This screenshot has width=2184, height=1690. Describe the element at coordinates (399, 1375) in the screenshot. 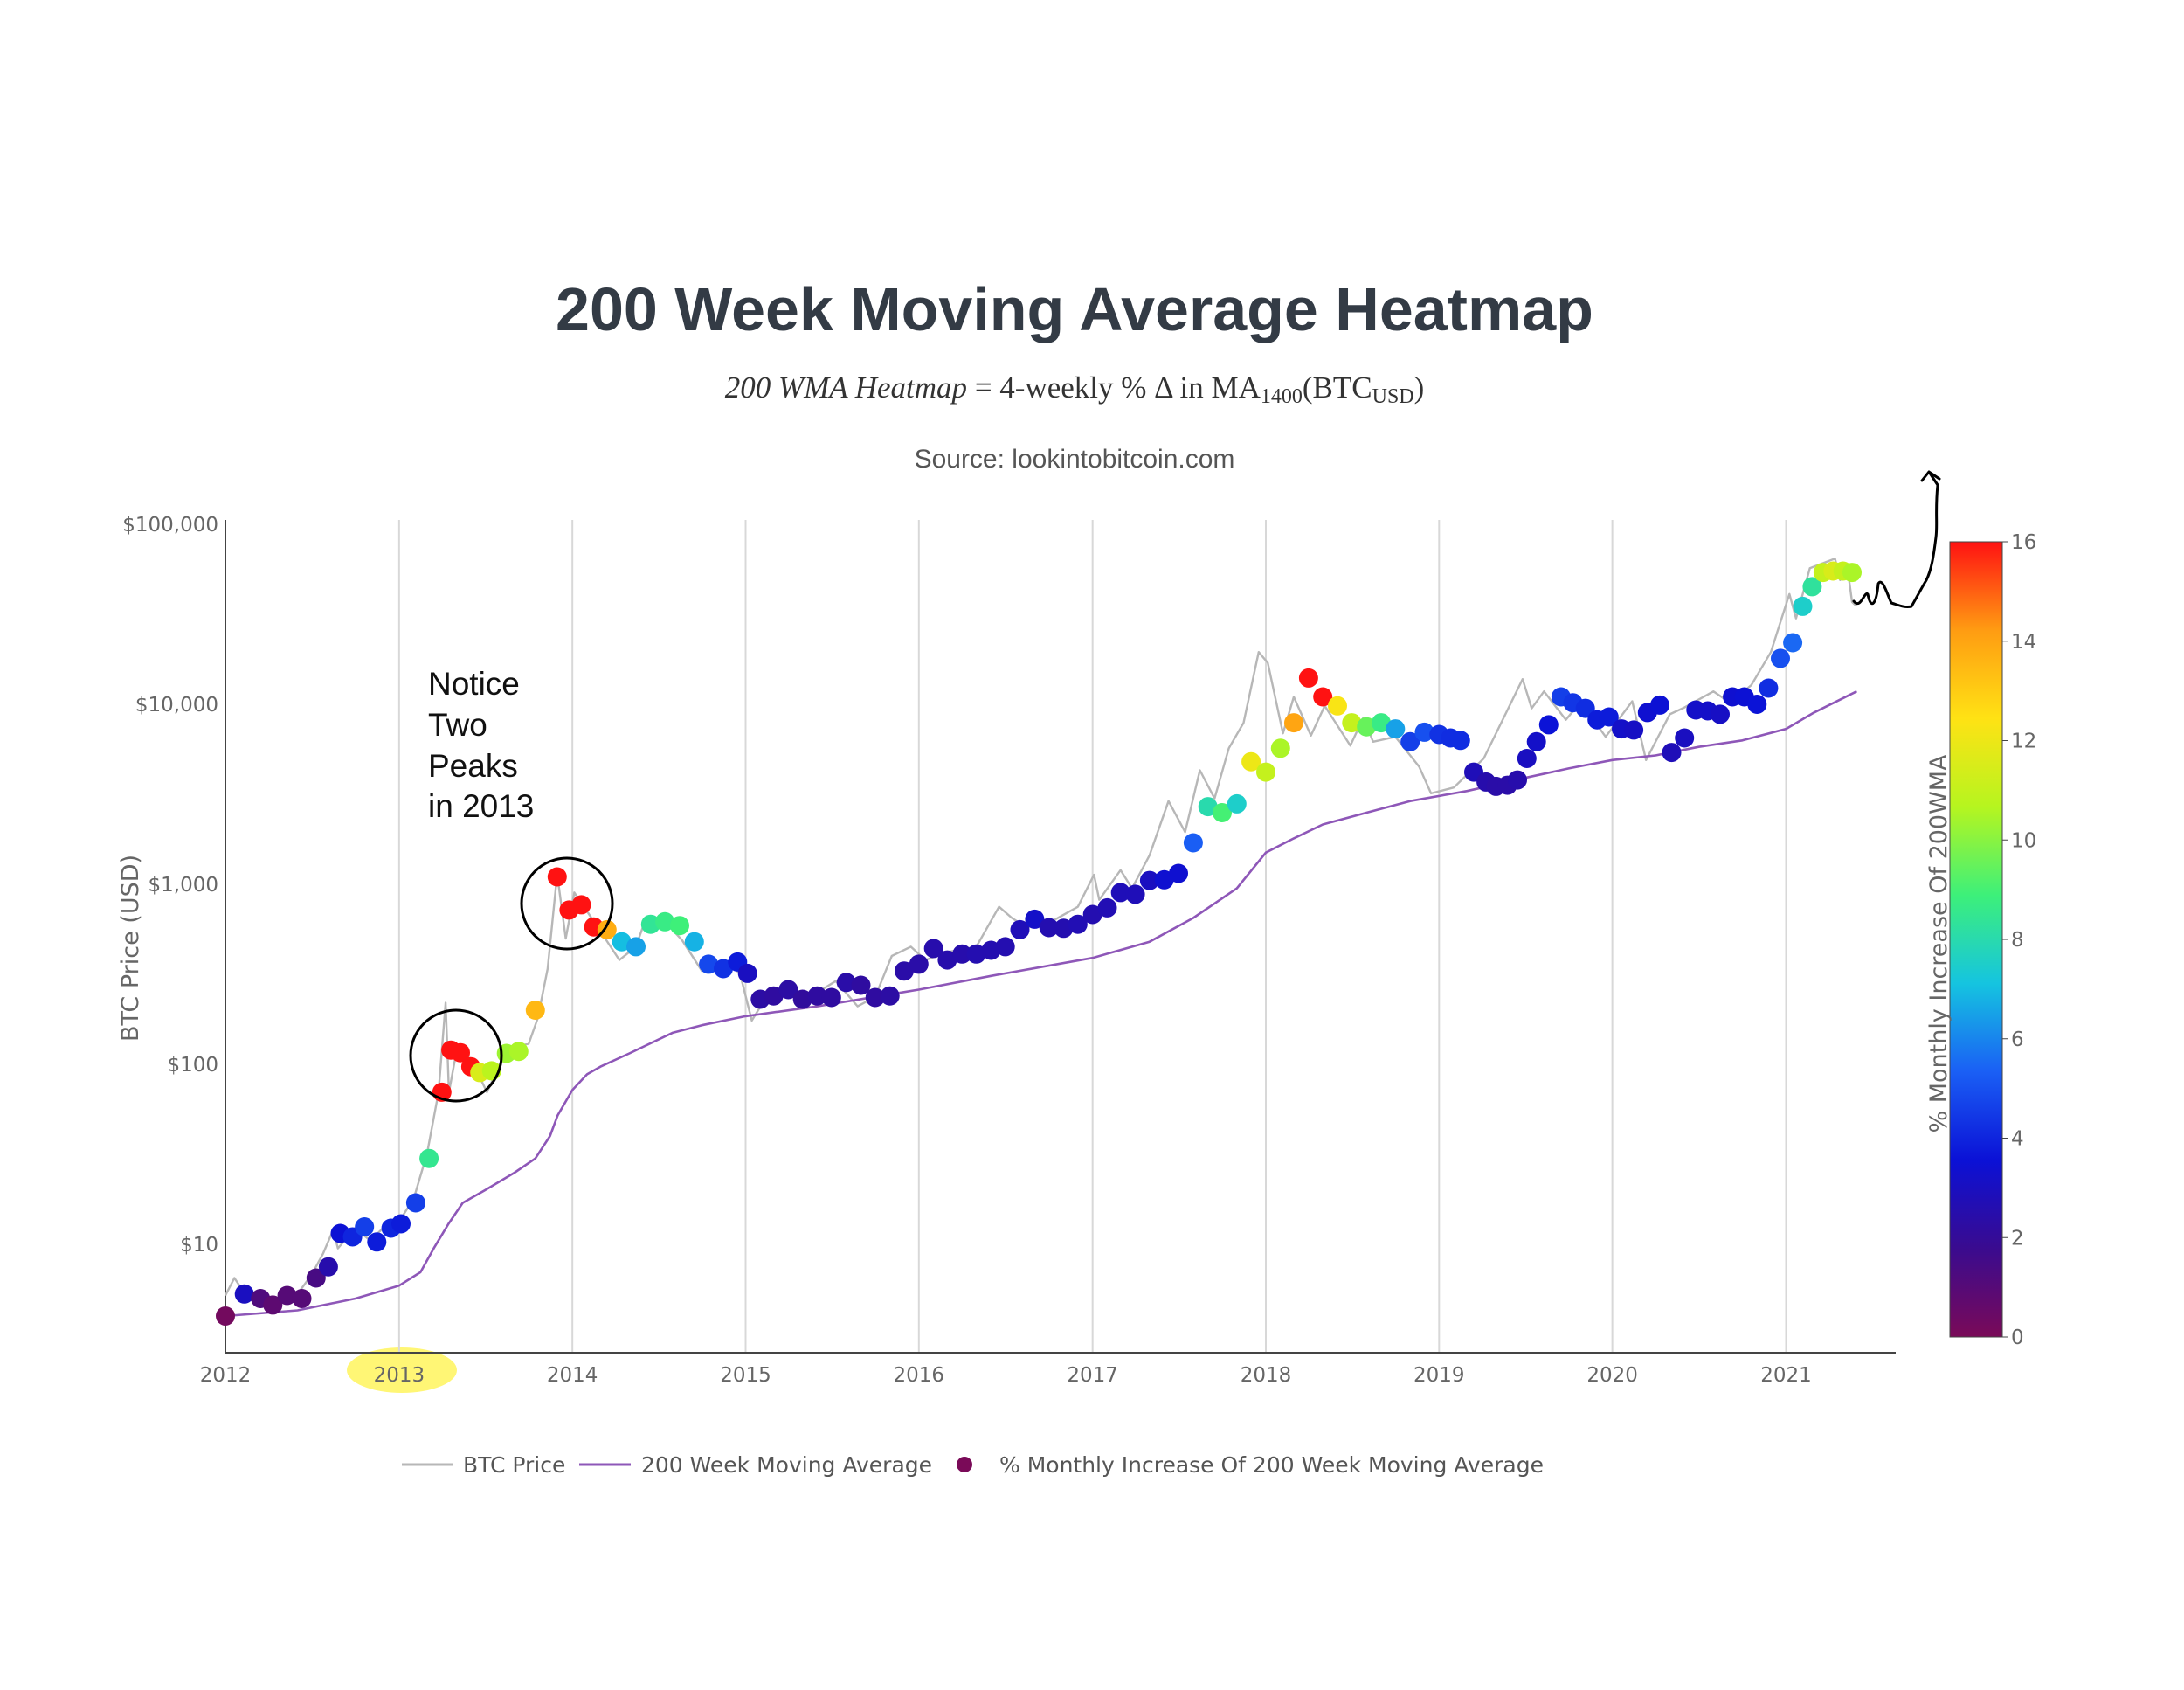

I see `x-tick-2013: 2013` at that location.